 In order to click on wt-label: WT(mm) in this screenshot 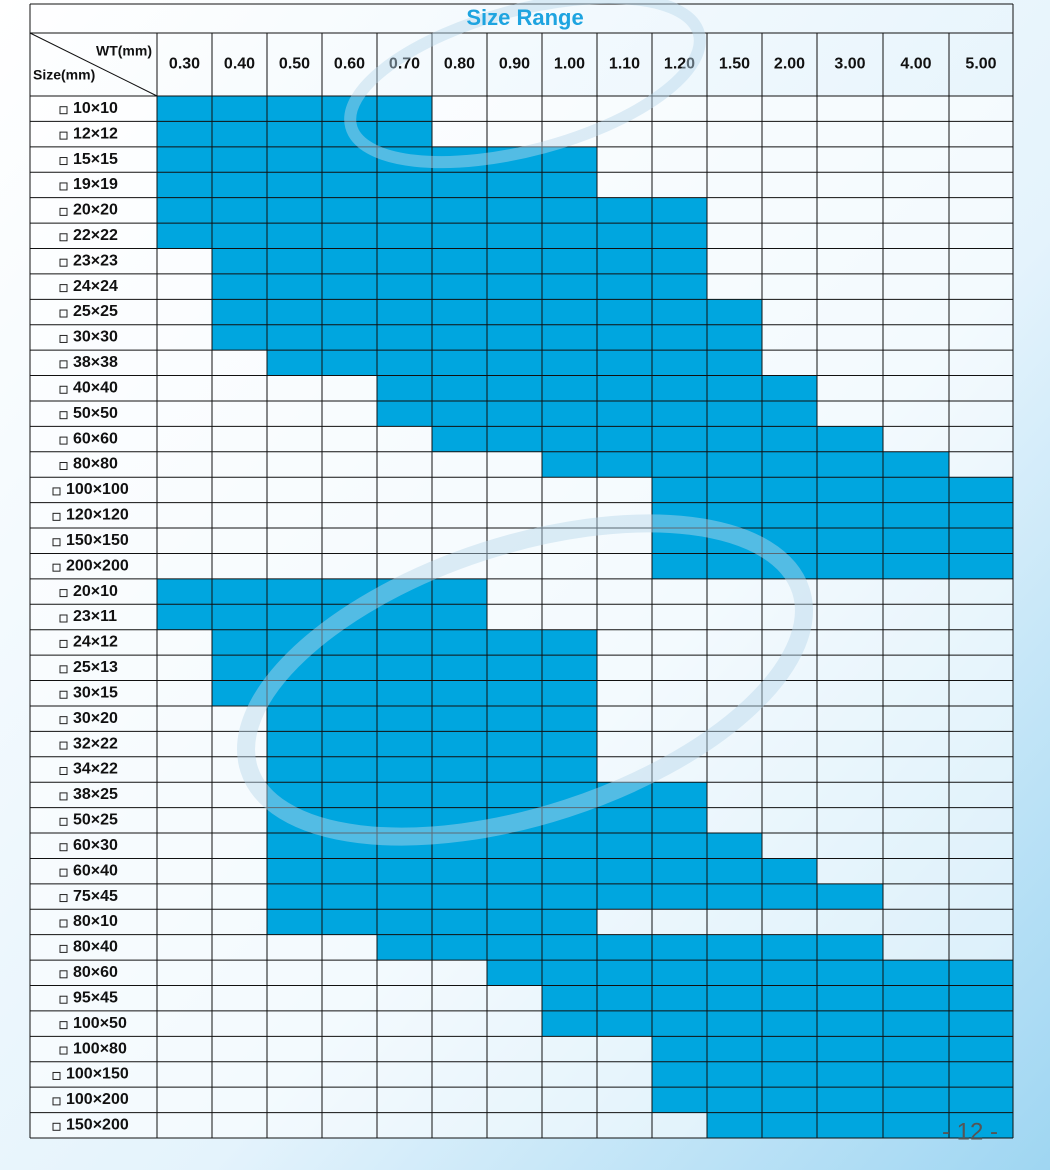, I will do `click(124, 51)`.